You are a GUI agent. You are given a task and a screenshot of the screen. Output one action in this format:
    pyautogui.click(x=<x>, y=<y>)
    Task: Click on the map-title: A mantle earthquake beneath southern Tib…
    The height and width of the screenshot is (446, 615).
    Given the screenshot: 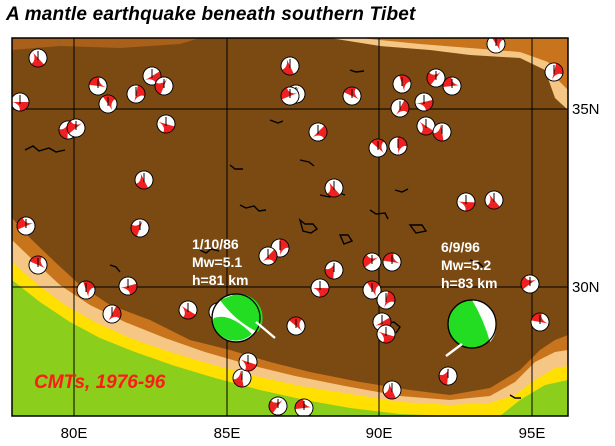 What is the action you would take?
    pyautogui.click(x=211, y=14)
    